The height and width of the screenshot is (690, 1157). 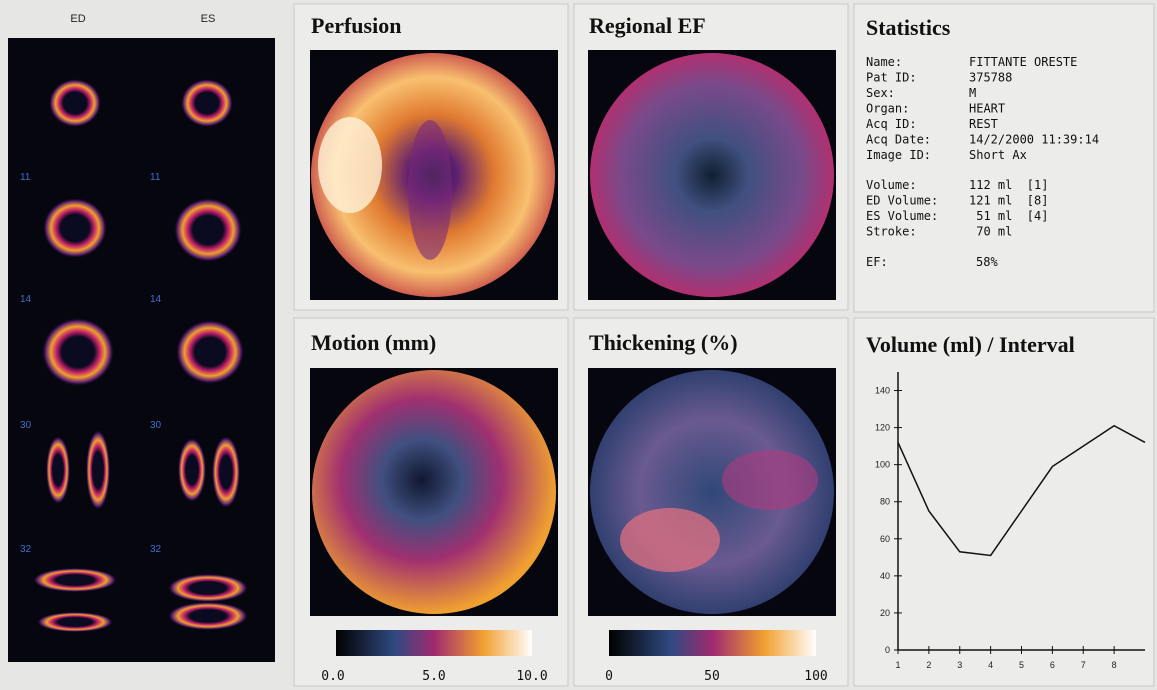 I want to click on stat-label: Pat ID:, so click(x=891, y=78).